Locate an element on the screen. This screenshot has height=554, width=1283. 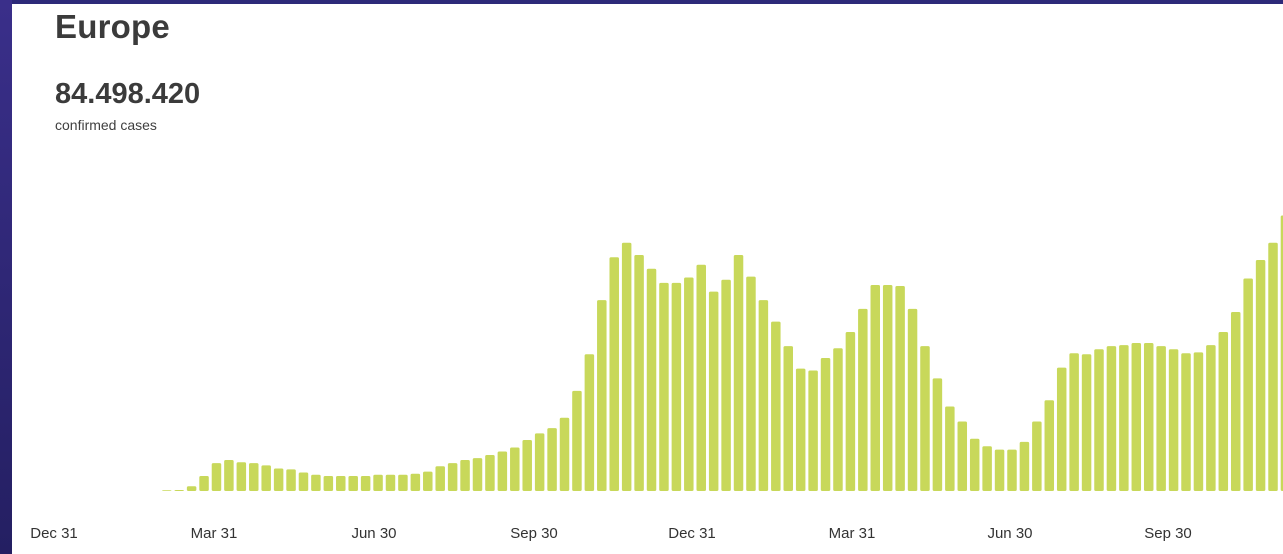
window-frame-top is located at coordinates (641, 2).